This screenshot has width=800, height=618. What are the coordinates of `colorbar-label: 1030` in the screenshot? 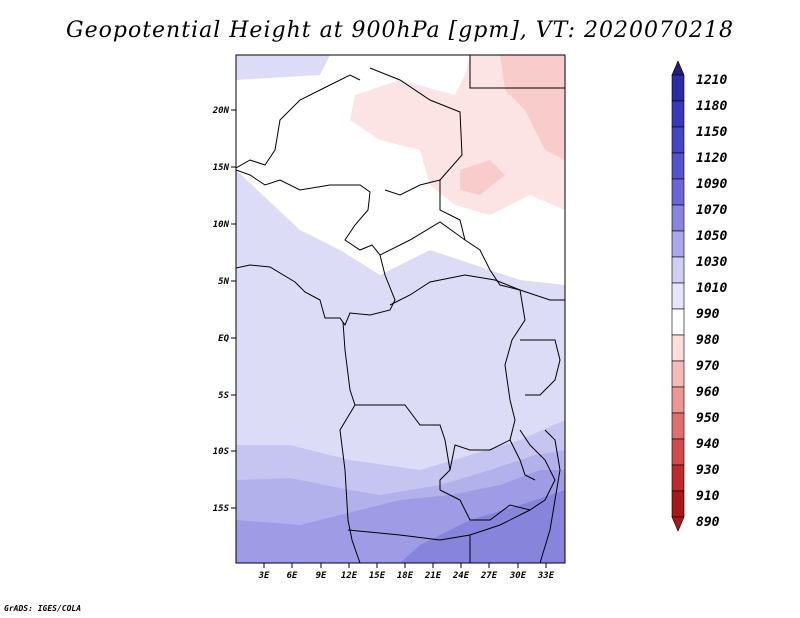 It's located at (711, 262).